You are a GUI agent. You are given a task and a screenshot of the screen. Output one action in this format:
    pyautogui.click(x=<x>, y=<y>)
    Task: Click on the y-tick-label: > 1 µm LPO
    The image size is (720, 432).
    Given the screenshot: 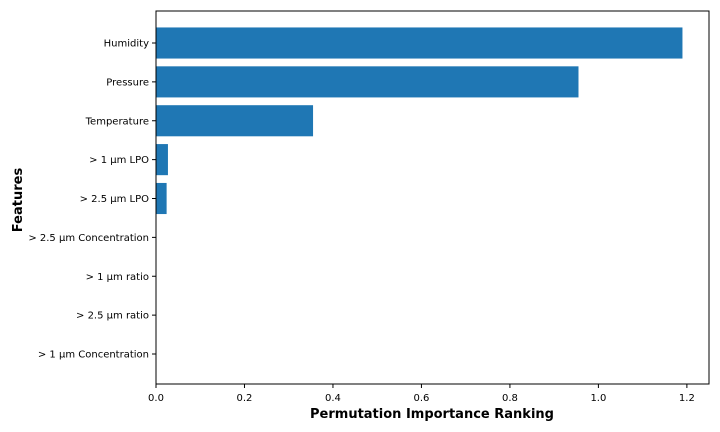 What is the action you would take?
    pyautogui.click(x=119, y=160)
    